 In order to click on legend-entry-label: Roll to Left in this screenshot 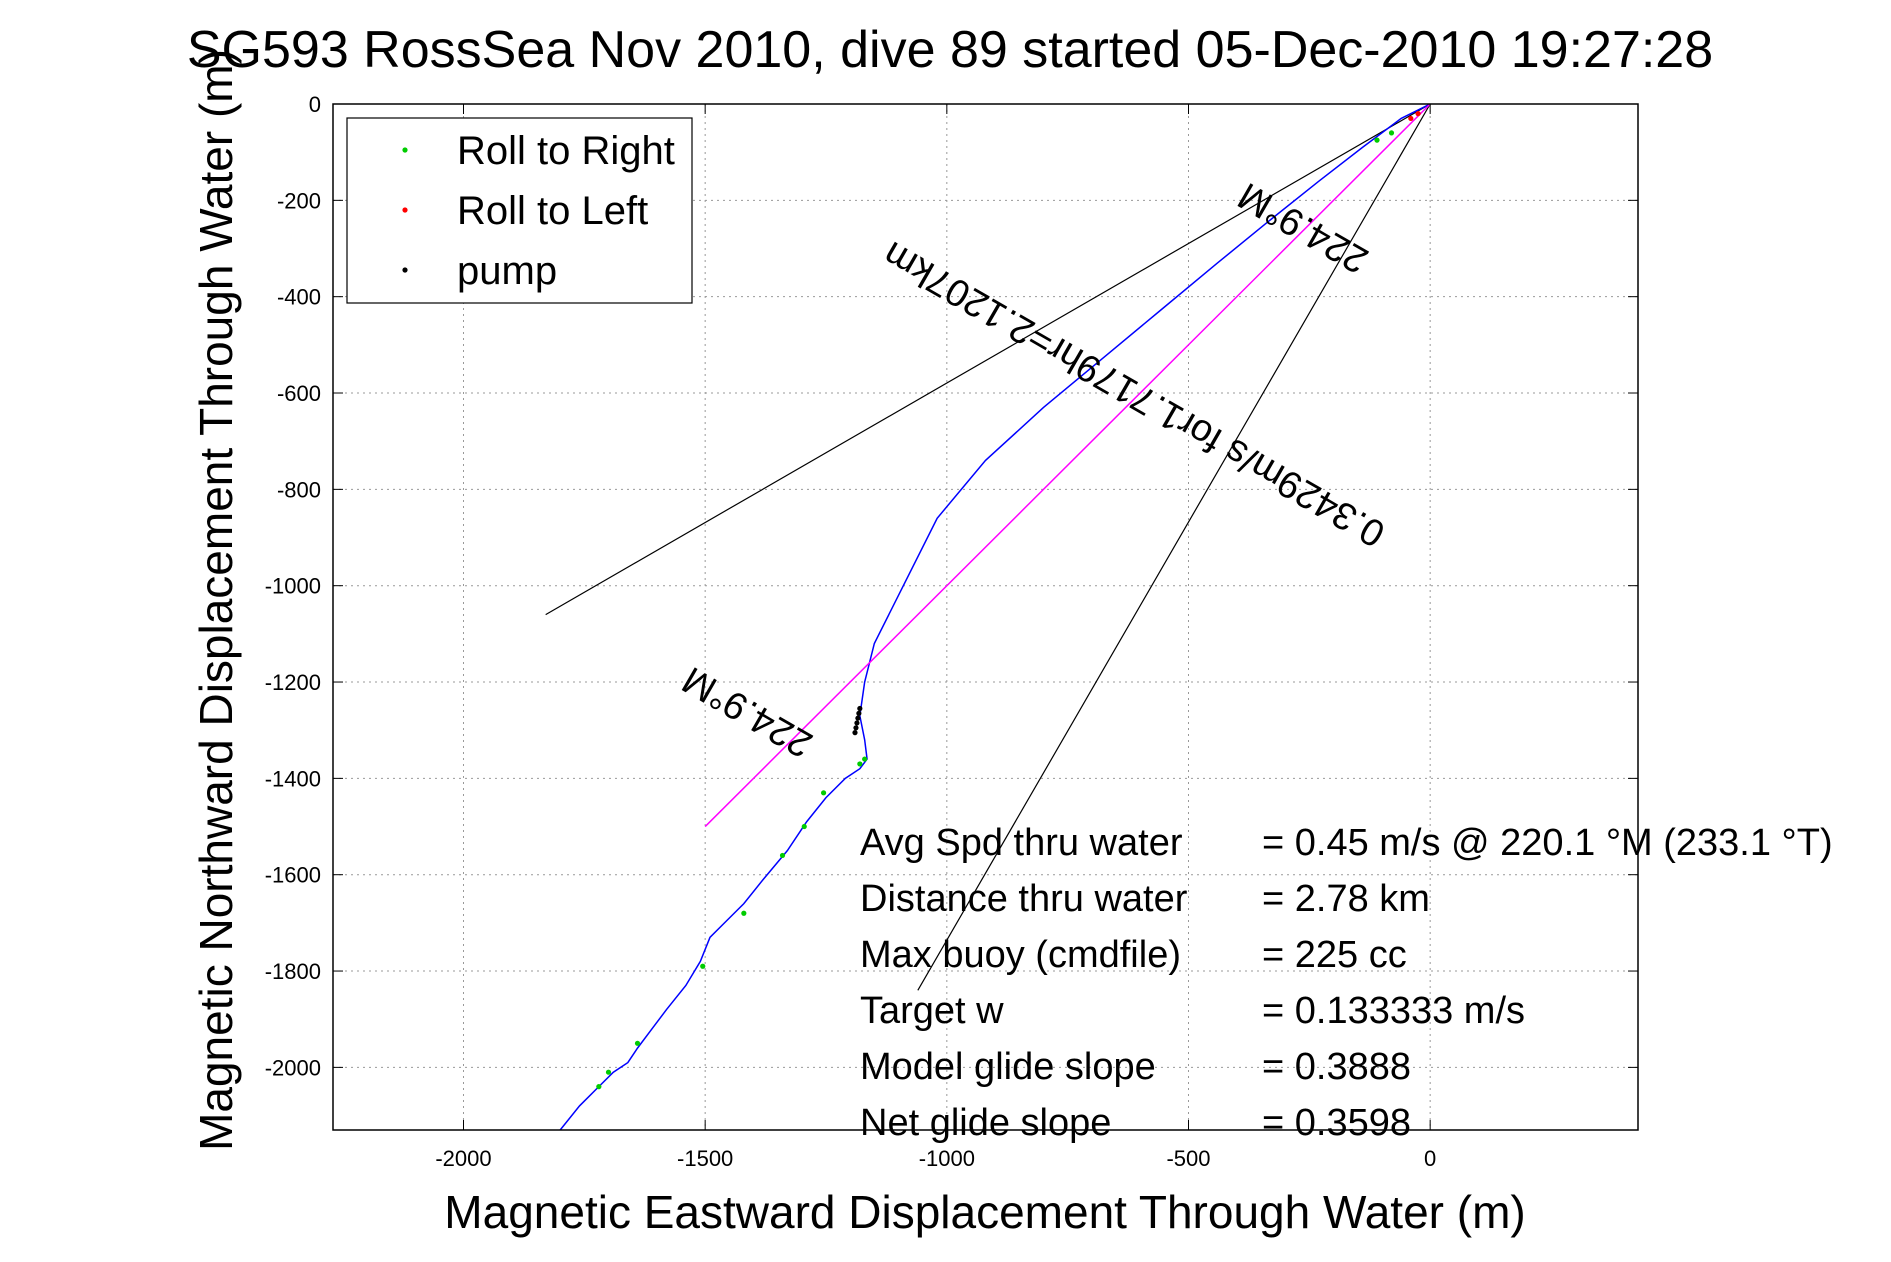, I will do `click(552, 211)`.